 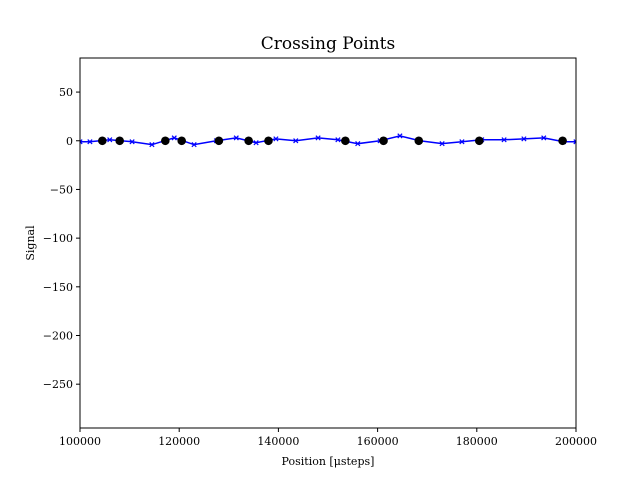 I want to click on x-axis: 100000 120000 140000 160000 180000 200000, so click(x=328, y=438).